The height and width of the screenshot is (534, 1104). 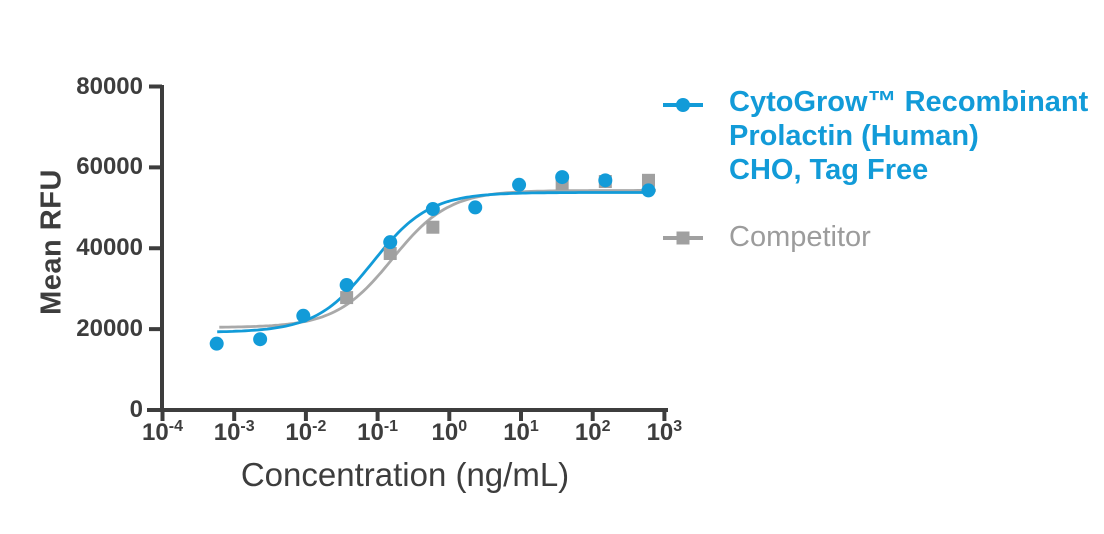 I want to click on x-tick-label: 10⁻³, so click(x=234, y=432).